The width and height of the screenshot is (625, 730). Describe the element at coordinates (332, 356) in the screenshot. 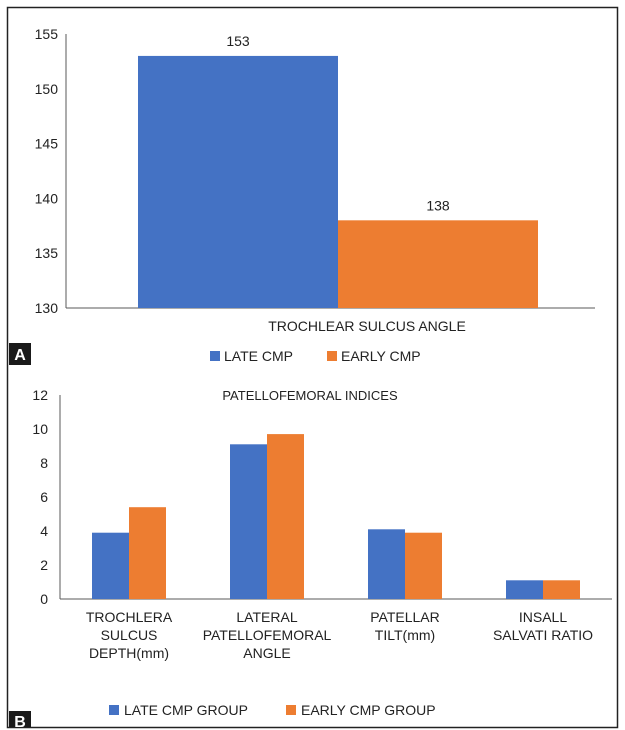

I see `panel-a-legend-swatch-early` at that location.